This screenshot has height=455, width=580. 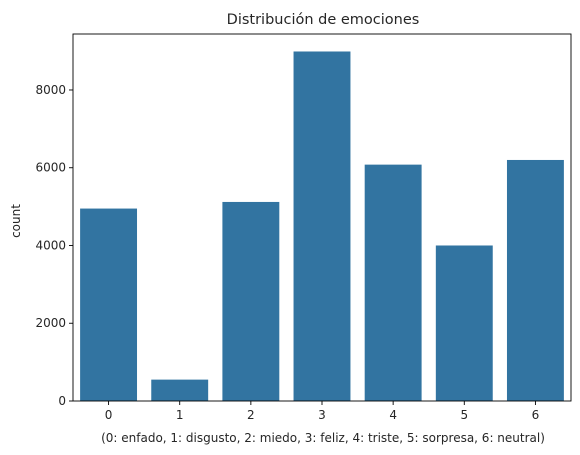 I want to click on x-tick-label-5: 5, so click(x=464, y=415).